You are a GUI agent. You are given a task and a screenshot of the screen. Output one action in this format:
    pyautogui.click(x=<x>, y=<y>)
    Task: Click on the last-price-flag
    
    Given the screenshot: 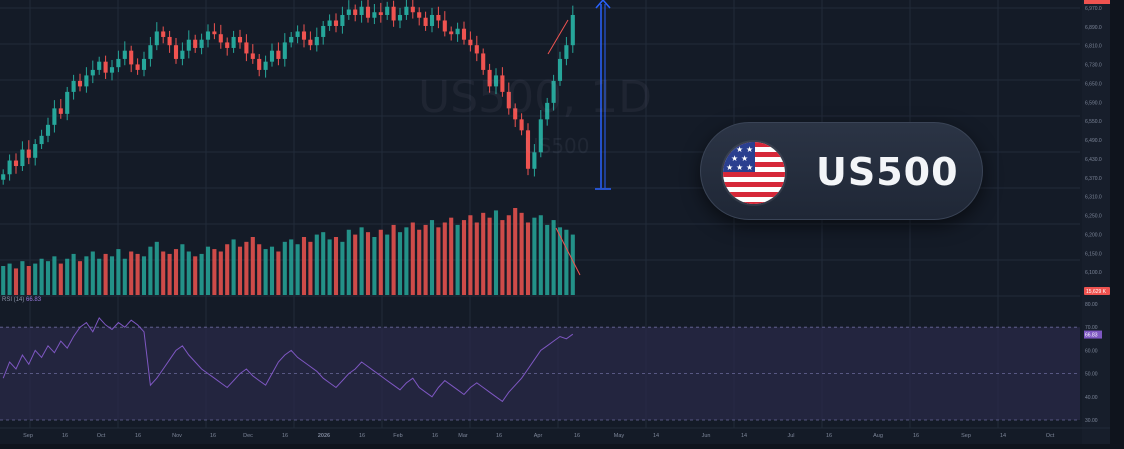 What is the action you would take?
    pyautogui.click(x=1097, y=2)
    